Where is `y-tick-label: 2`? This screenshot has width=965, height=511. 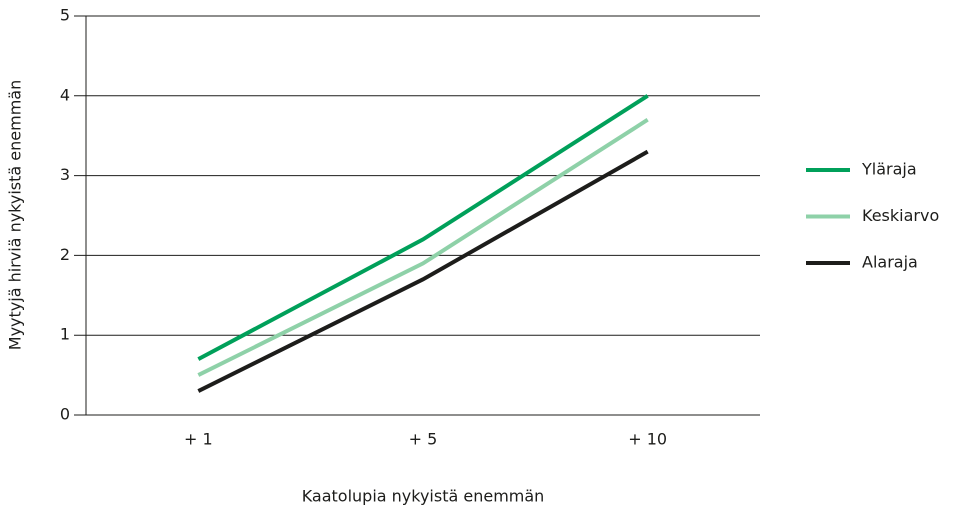 y-tick-label: 2 is located at coordinates (65, 254).